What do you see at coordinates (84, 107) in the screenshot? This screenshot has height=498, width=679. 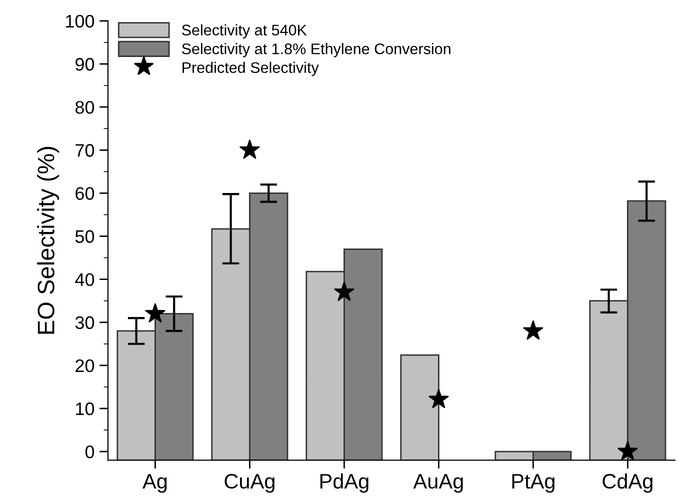 I see `y-tick-label: 80` at bounding box center [84, 107].